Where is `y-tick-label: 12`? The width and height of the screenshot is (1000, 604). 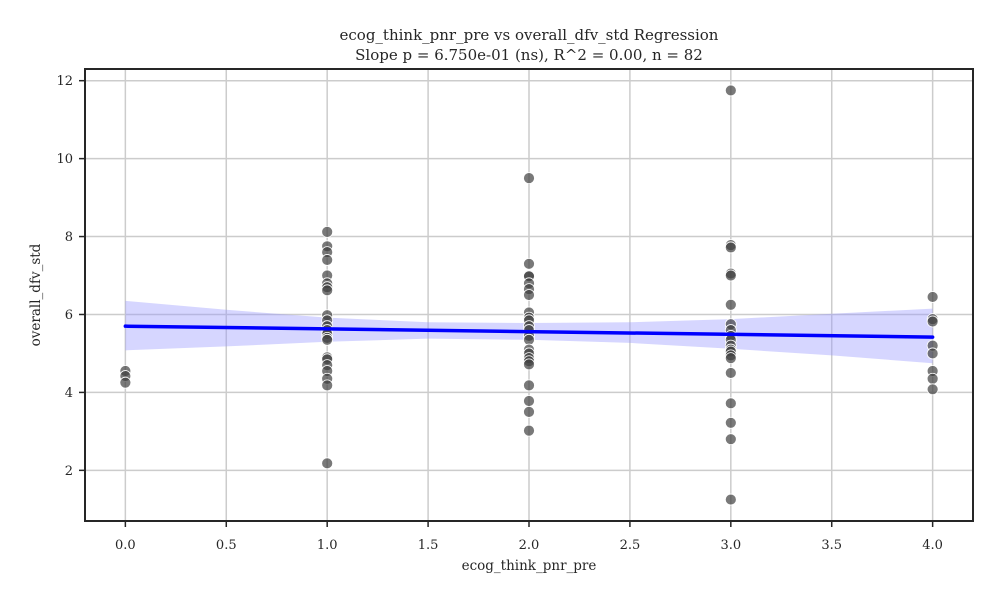
y-tick-label: 12 is located at coordinates (64, 81).